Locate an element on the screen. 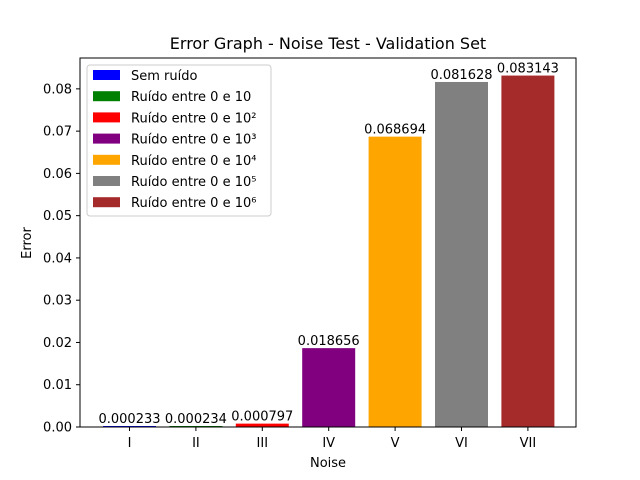 This screenshot has width=640, height=480. x-axis-label: Noise is located at coordinates (328, 463).